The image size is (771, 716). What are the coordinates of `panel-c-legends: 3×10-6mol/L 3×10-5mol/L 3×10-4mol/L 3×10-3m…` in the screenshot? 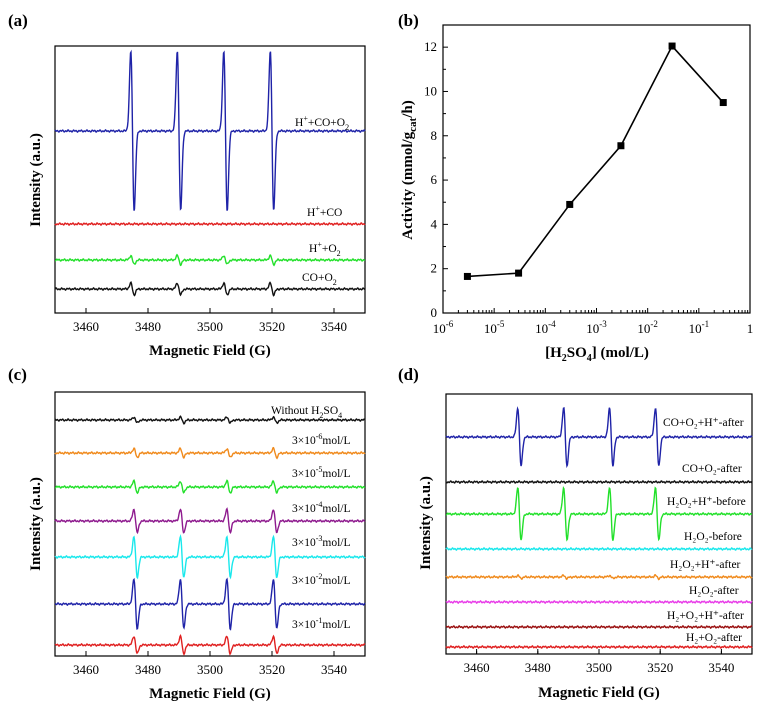 It's located at (321, 531).